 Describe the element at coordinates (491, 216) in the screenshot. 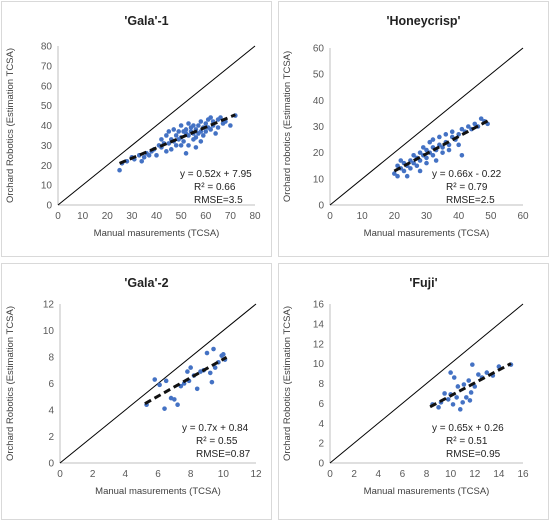

I see `x-tick-label: 50` at that location.